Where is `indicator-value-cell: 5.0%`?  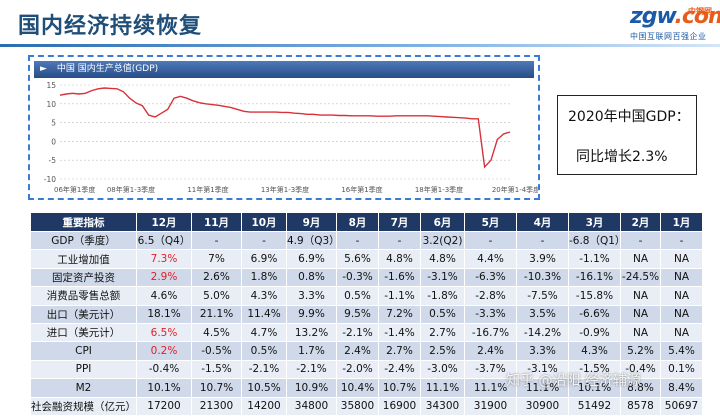 indicator-value-cell: 5.0% is located at coordinates (216, 296).